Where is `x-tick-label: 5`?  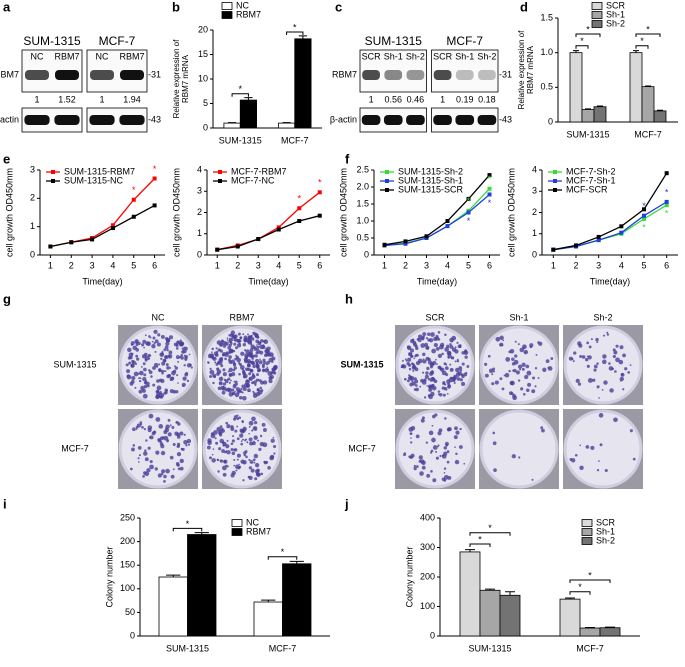 x-tick-label: 5 is located at coordinates (468, 265).